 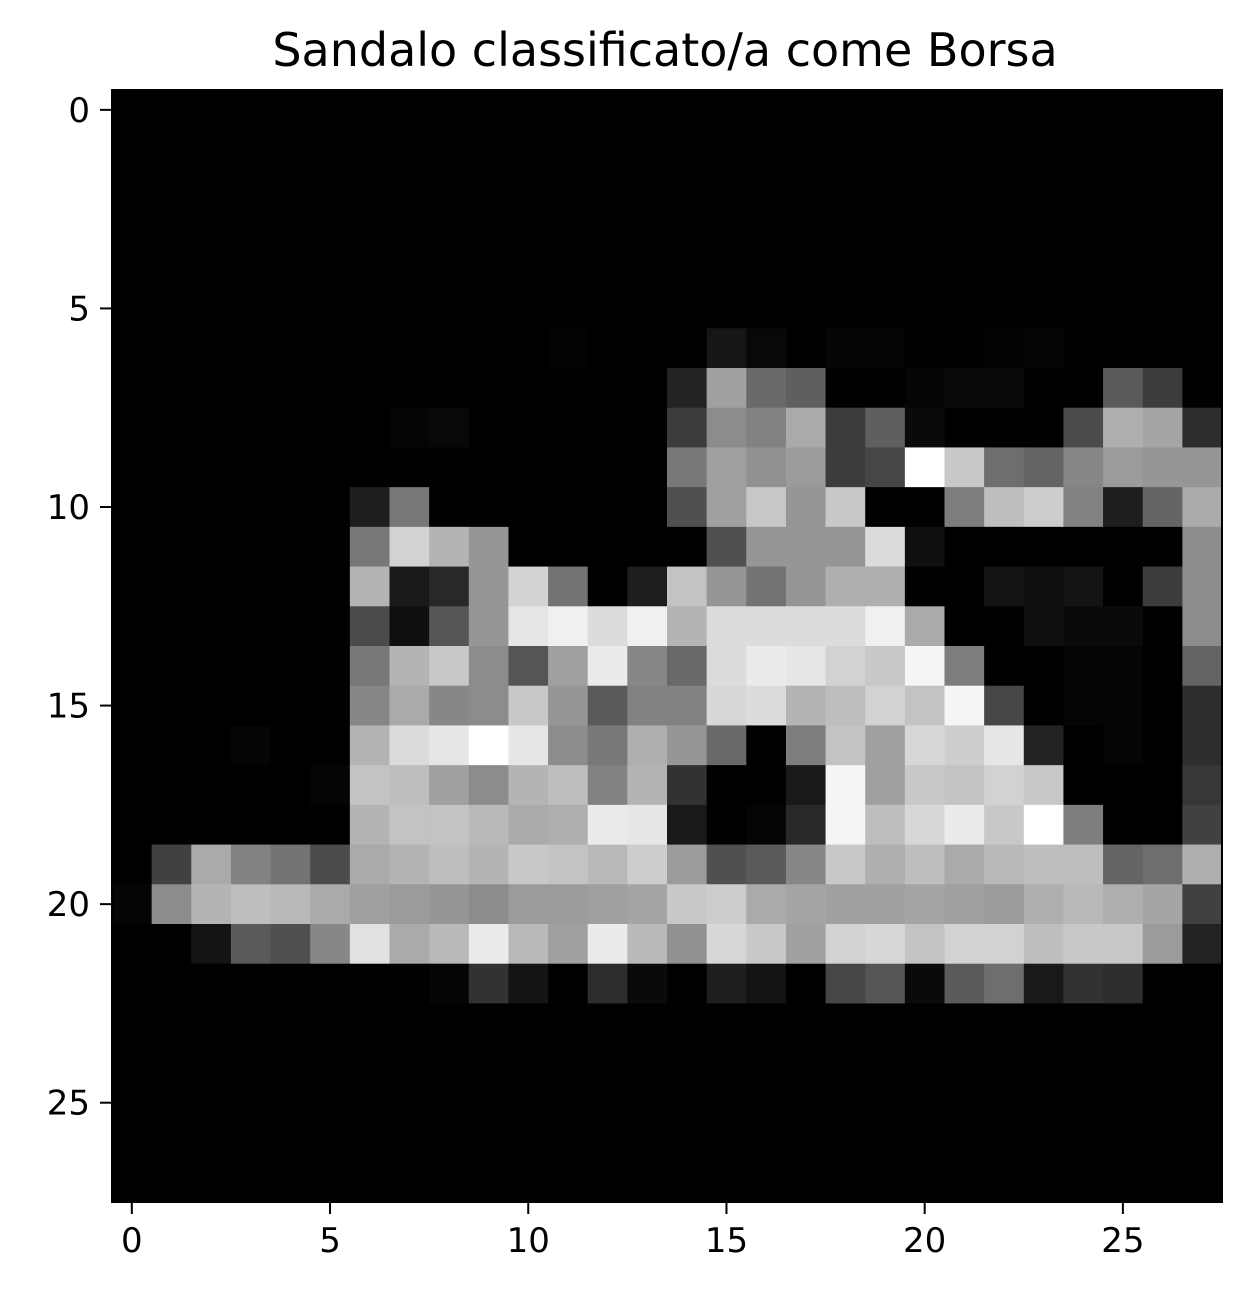 I want to click on x-tick-label-10: 10, so click(x=528, y=1241).